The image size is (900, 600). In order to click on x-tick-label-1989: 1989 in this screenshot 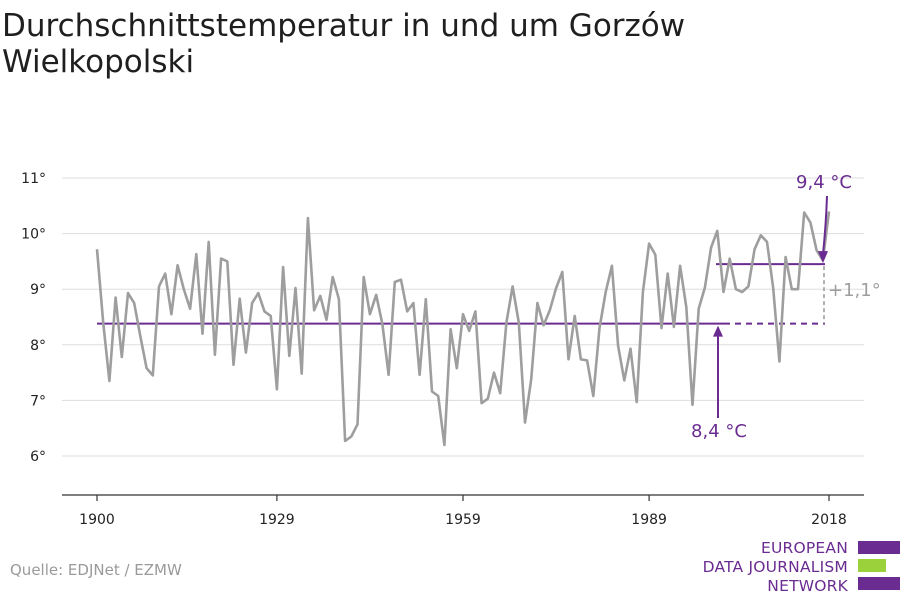, I will do `click(649, 520)`.